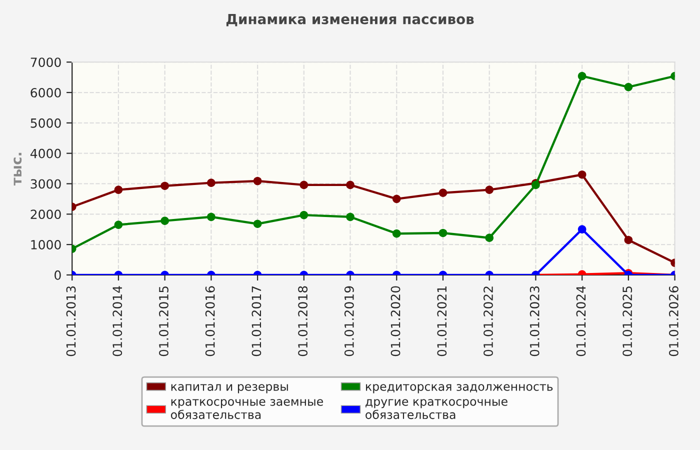 The height and width of the screenshot is (450, 700). What do you see at coordinates (45, 93) in the screenshot?
I see `y-tick-label: 6000` at bounding box center [45, 93].